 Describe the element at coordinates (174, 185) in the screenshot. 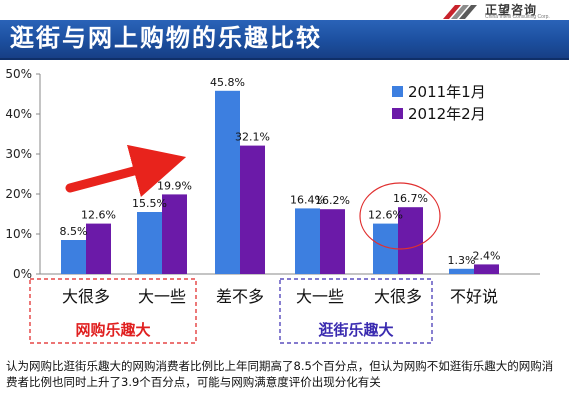

I see `data-label: 19.9%` at that location.